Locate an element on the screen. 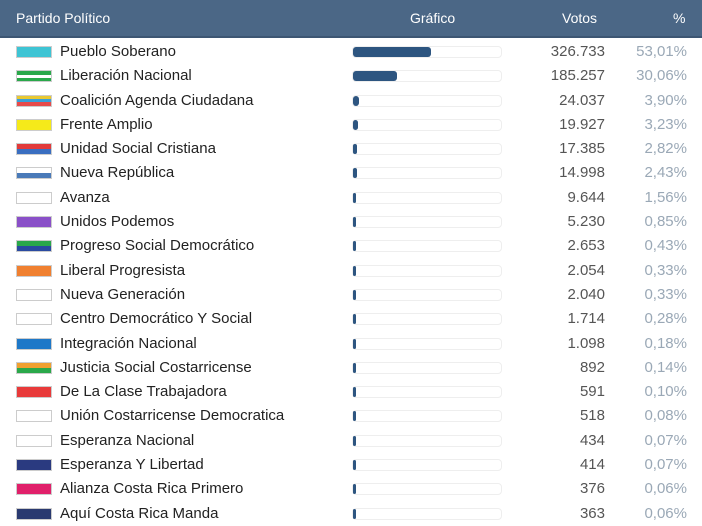 This screenshot has width=702, height=526. vote-percent: 0,18% is located at coordinates (665, 343).